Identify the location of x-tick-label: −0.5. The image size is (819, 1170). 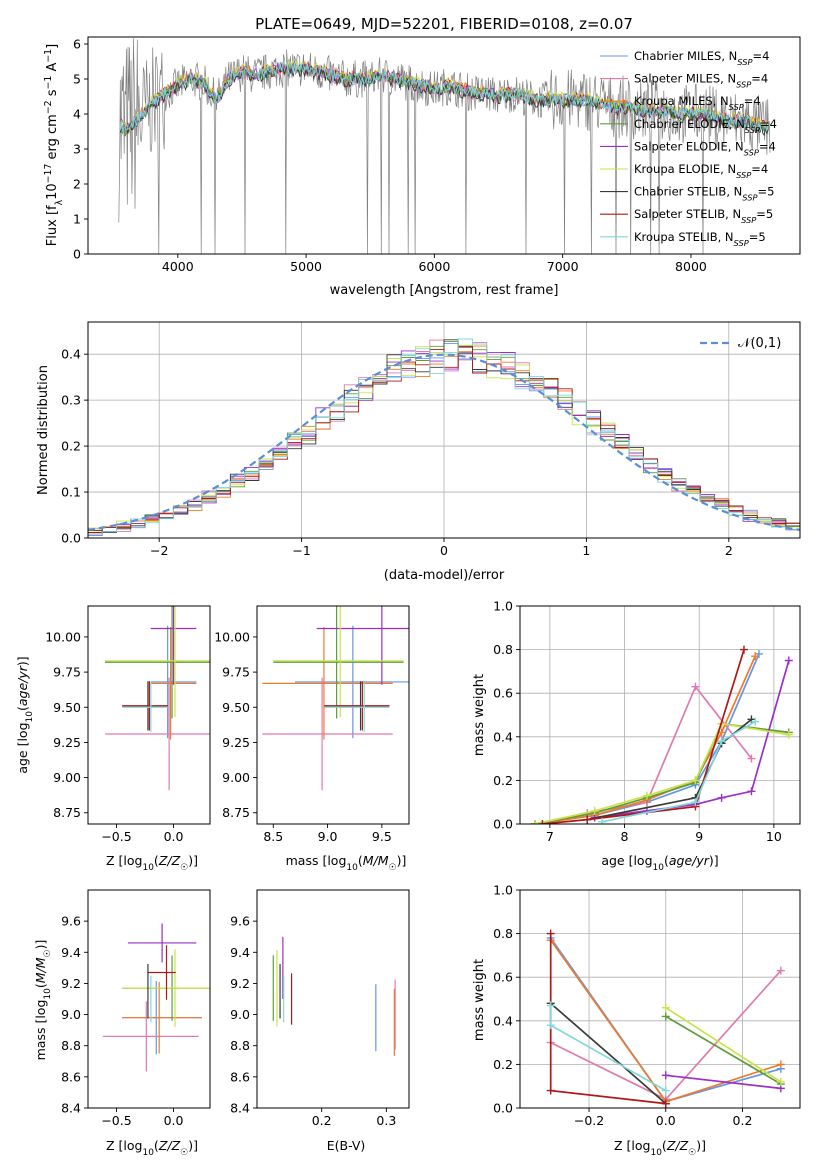
(116, 1120).